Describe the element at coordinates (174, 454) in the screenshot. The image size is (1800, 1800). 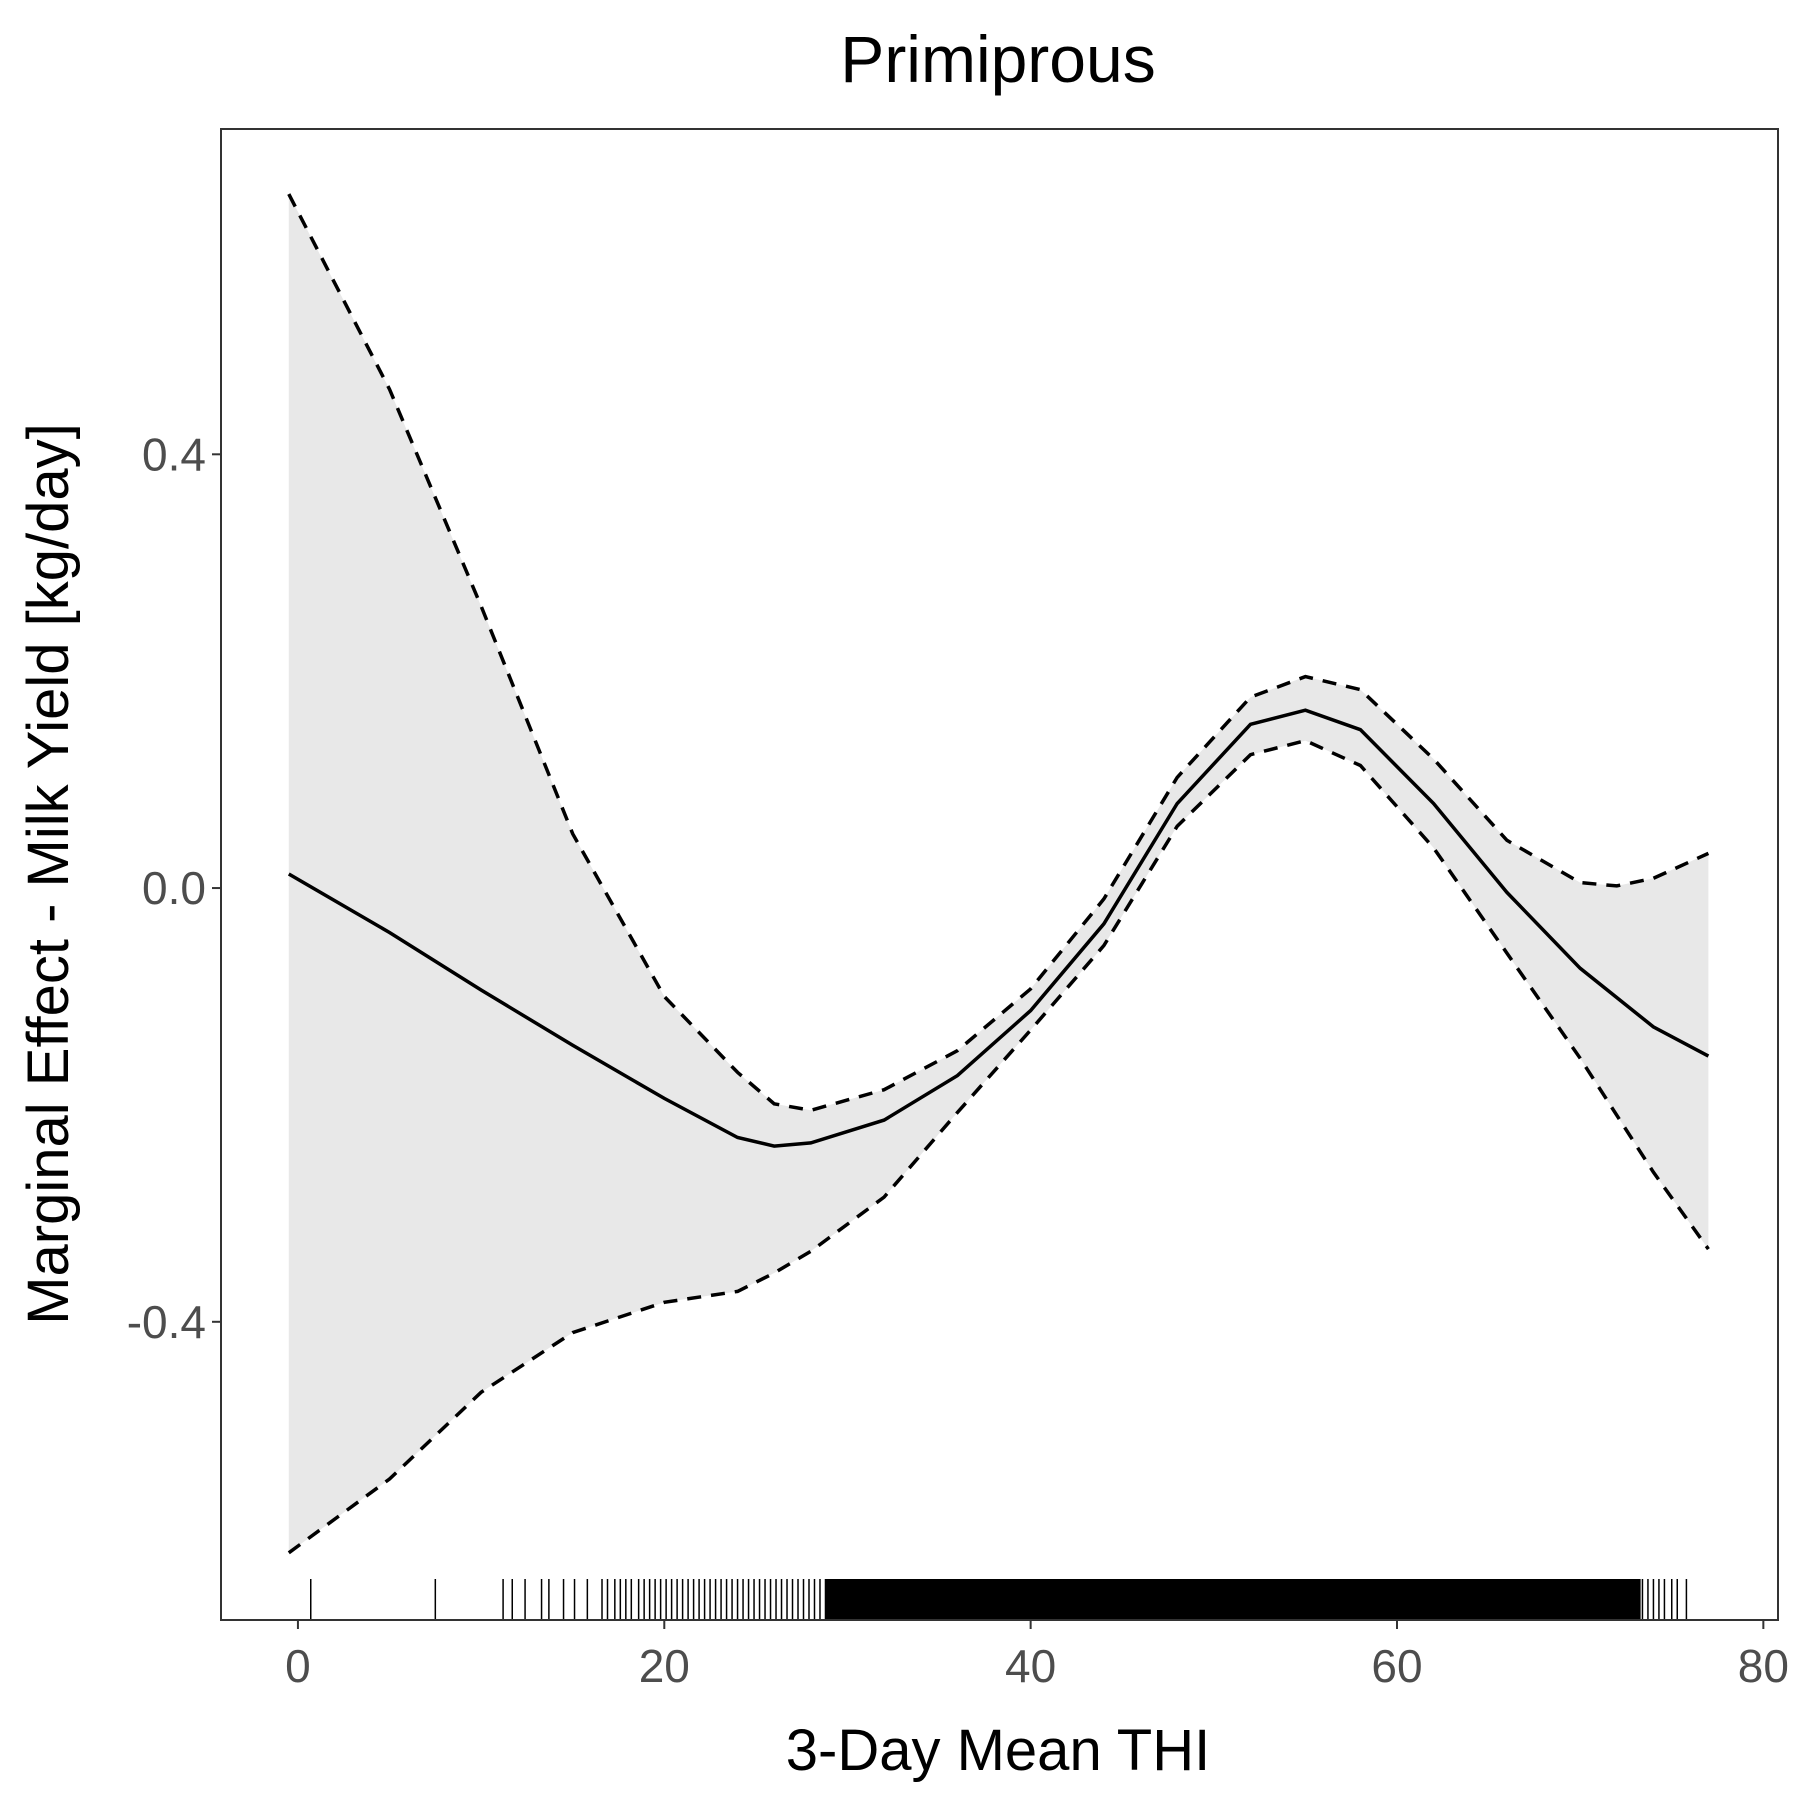
I see `y-tick-label: 0.4` at that location.